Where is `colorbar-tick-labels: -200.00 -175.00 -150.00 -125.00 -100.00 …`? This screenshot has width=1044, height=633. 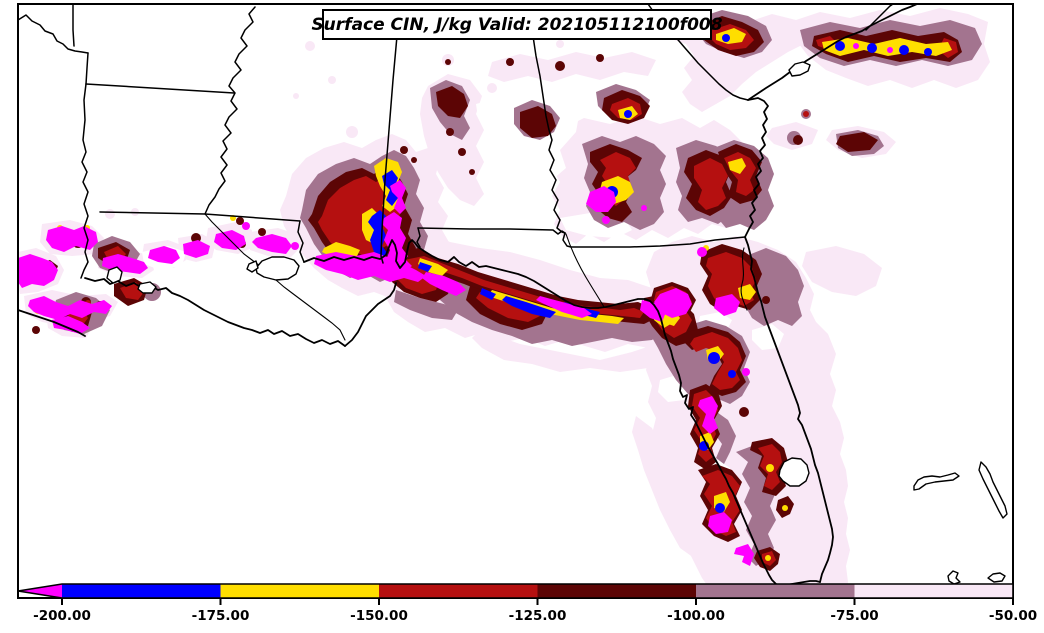
colorbar-tick-labels: -200.00 -175.00 -150.00 -125.00 -100.00 … is located at coordinates (535, 616).